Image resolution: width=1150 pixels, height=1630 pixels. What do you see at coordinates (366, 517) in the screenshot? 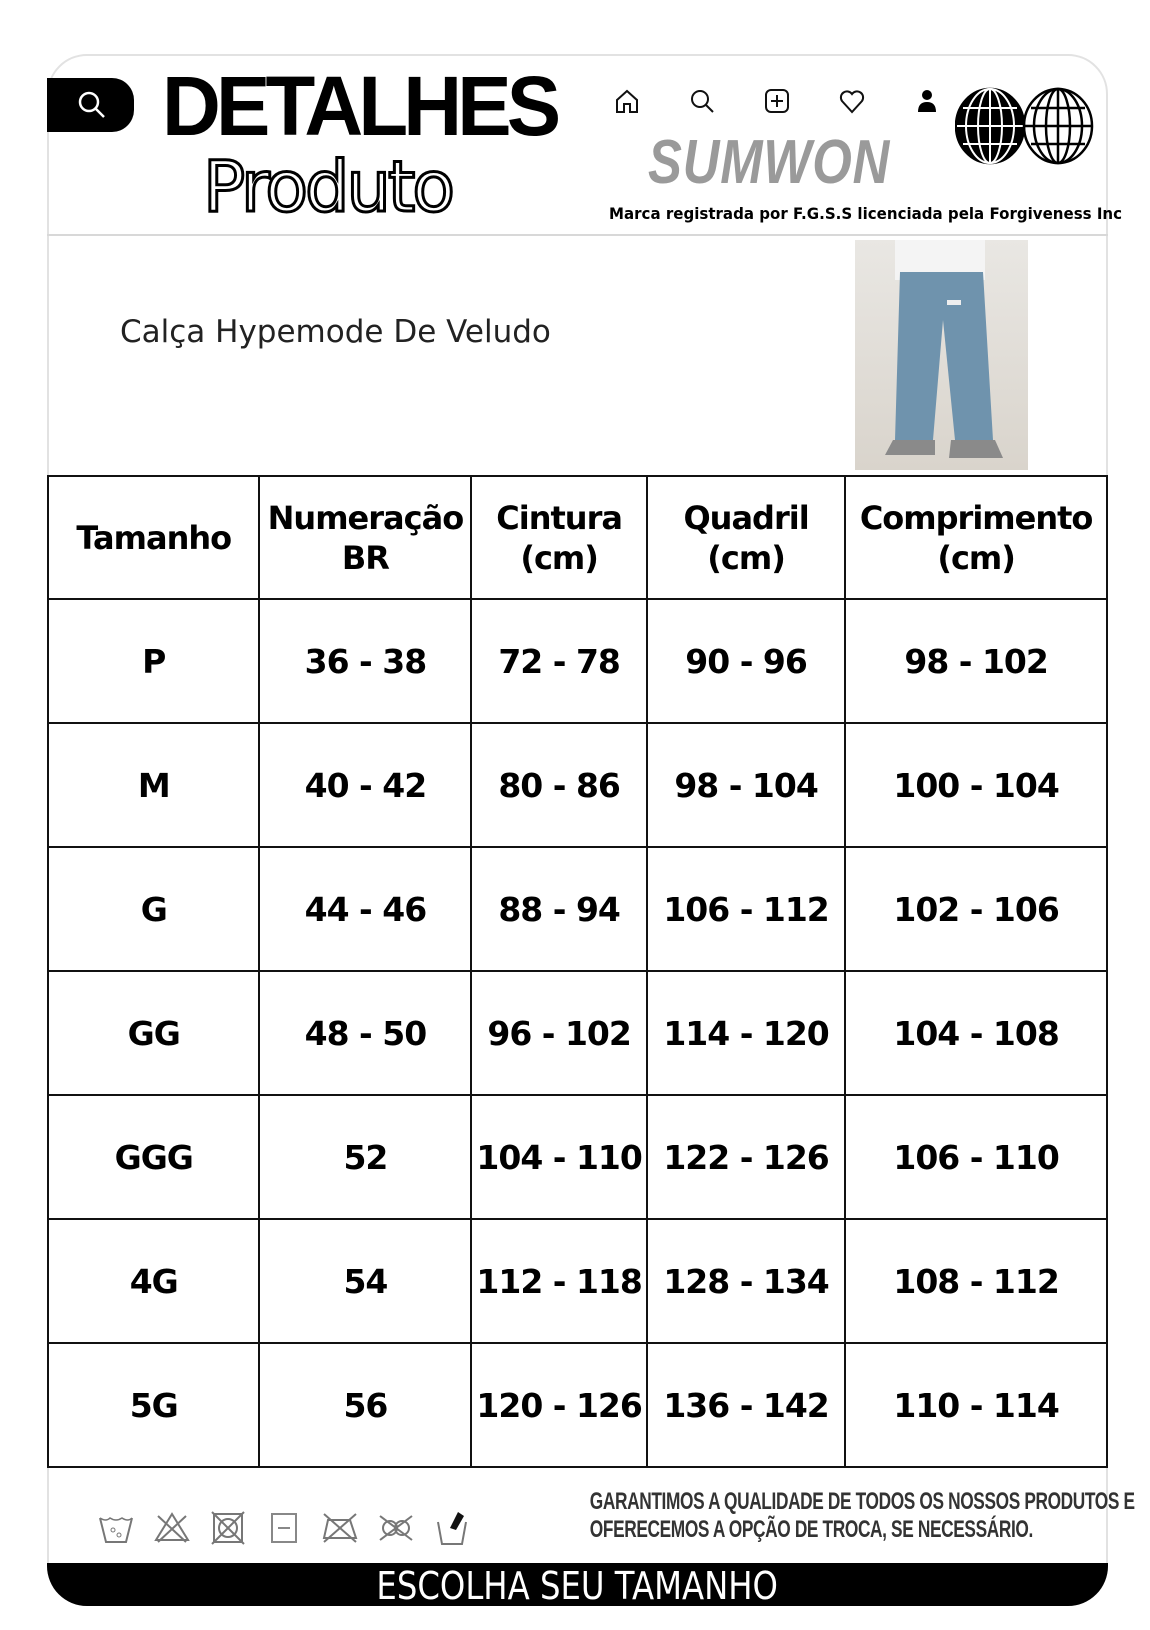
I see `column-header-text: Numeração` at bounding box center [366, 517].